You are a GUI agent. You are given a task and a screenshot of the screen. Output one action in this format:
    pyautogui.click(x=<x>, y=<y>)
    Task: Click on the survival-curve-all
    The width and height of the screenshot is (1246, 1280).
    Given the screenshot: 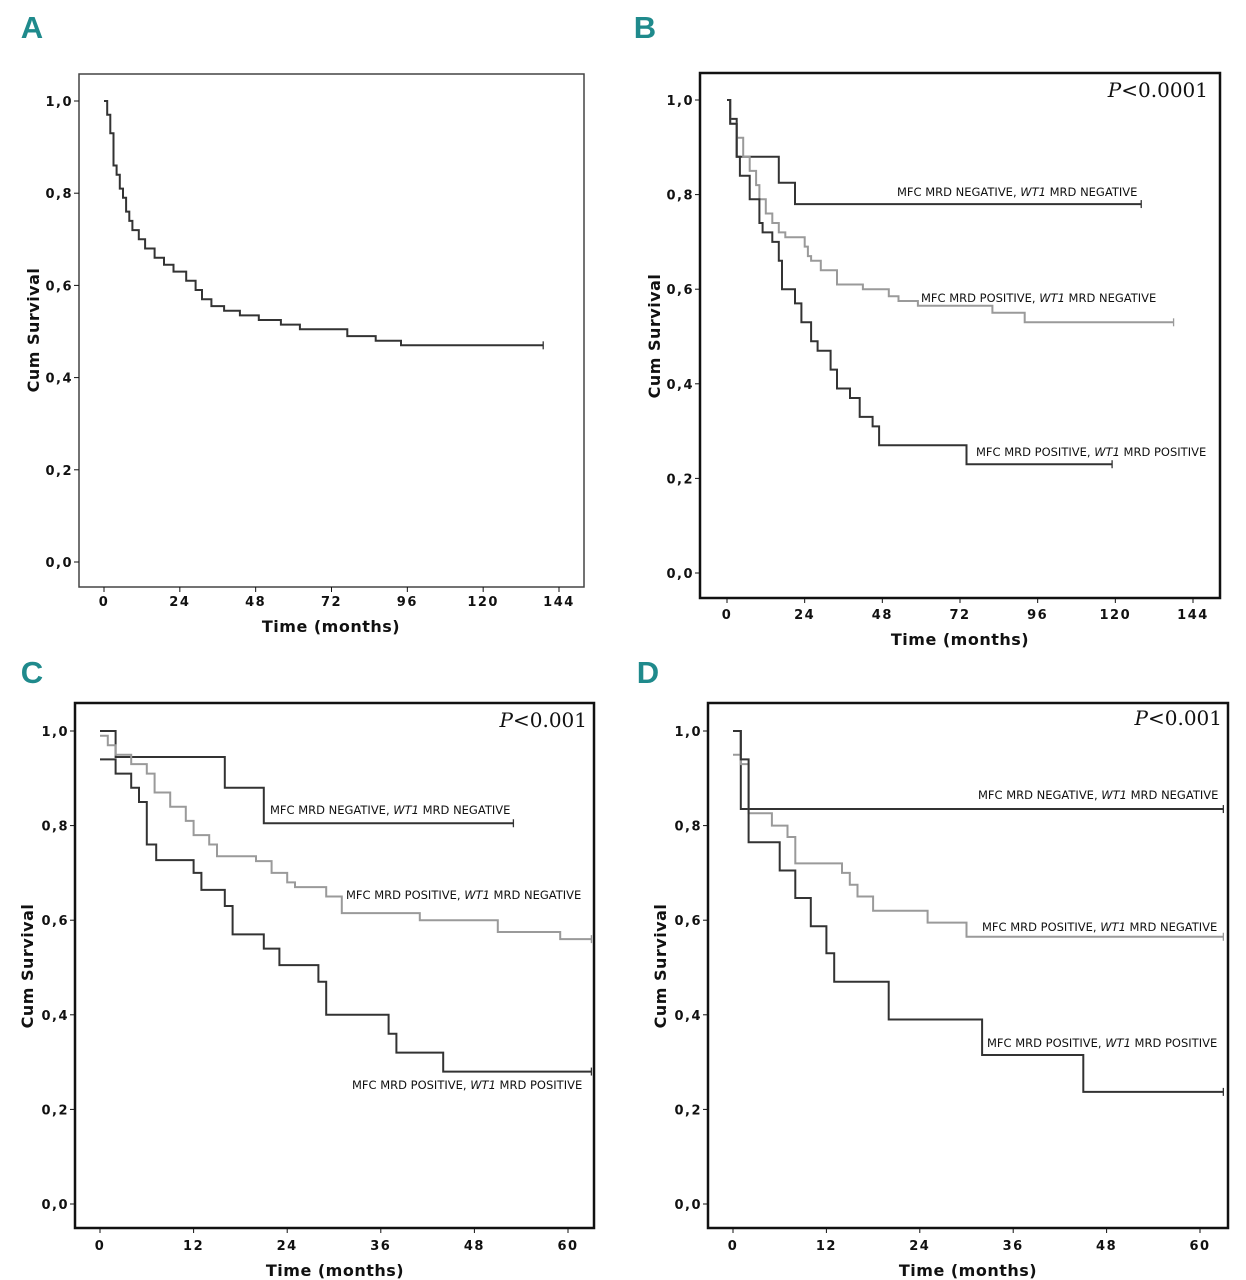 What is the action you would take?
    pyautogui.click(x=324, y=223)
    